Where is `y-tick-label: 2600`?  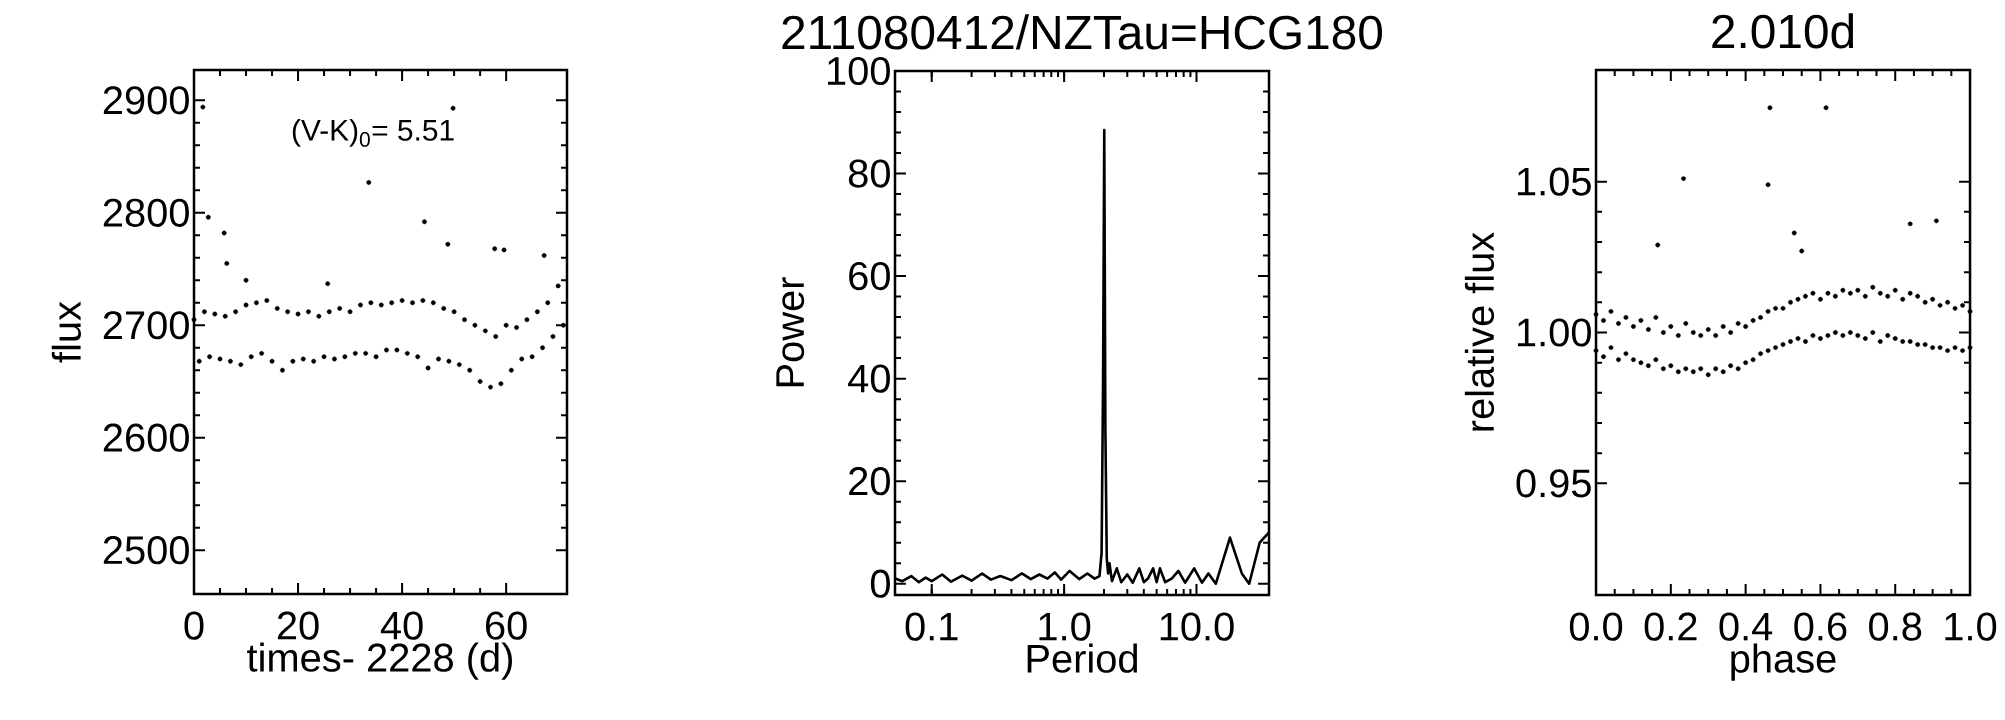
y-tick-label: 2600 is located at coordinates (146, 437).